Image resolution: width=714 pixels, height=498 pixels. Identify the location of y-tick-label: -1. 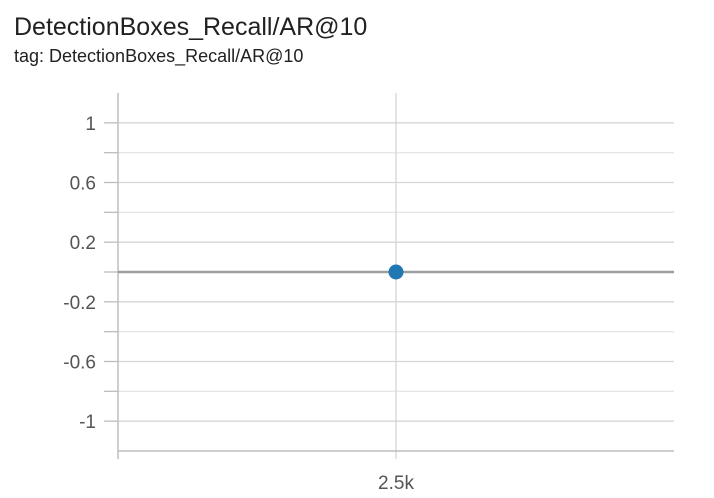
(87, 422).